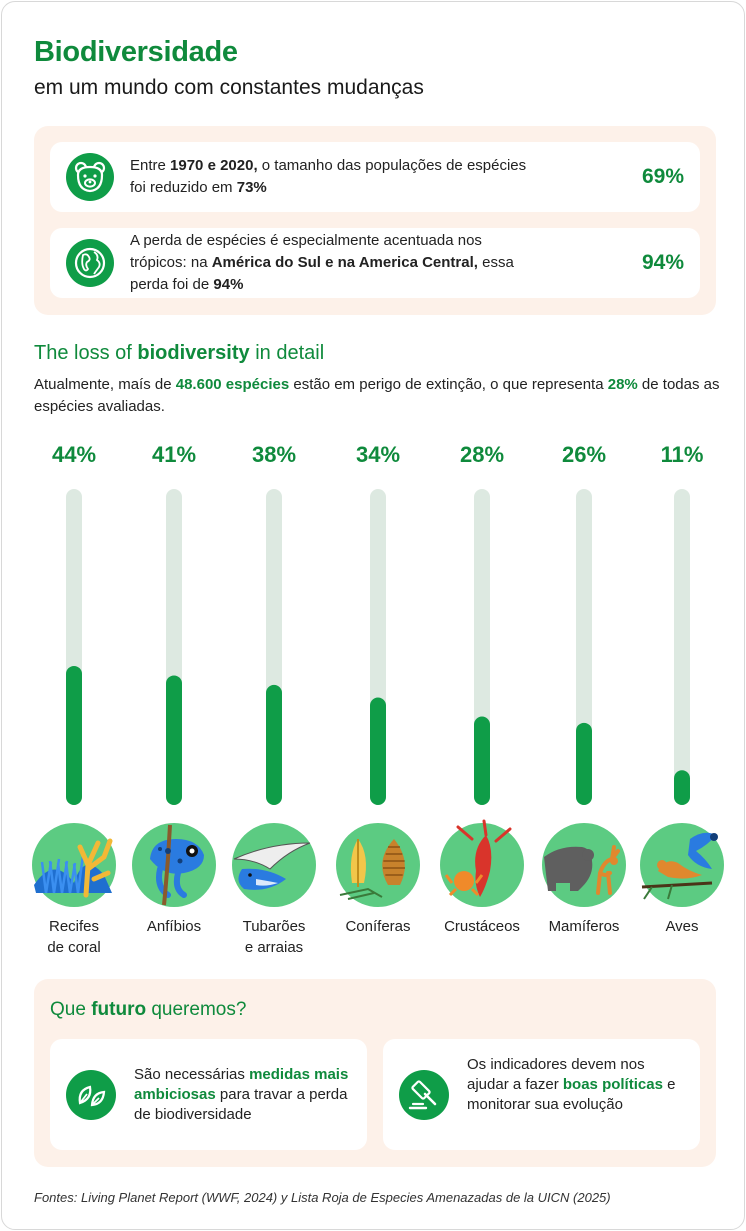 The height and width of the screenshot is (1231, 746). I want to click on category-label: Aves, so click(681, 926).